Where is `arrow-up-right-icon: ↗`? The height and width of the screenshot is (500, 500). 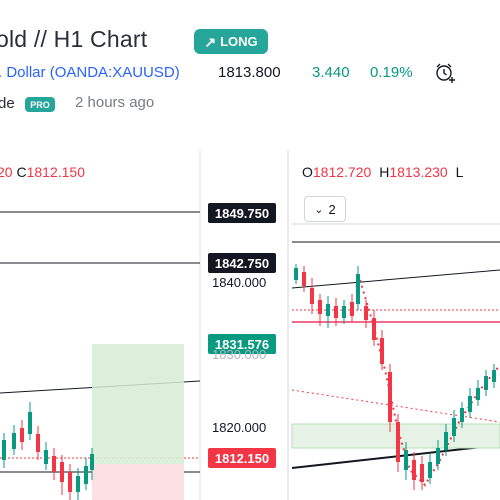 arrow-up-right-icon: ↗ is located at coordinates (210, 41).